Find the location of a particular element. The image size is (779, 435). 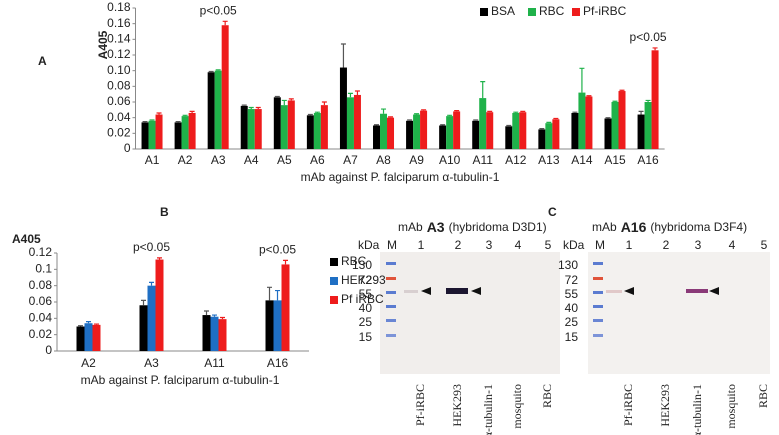

x-tick-label: A1 is located at coordinates (152, 160).